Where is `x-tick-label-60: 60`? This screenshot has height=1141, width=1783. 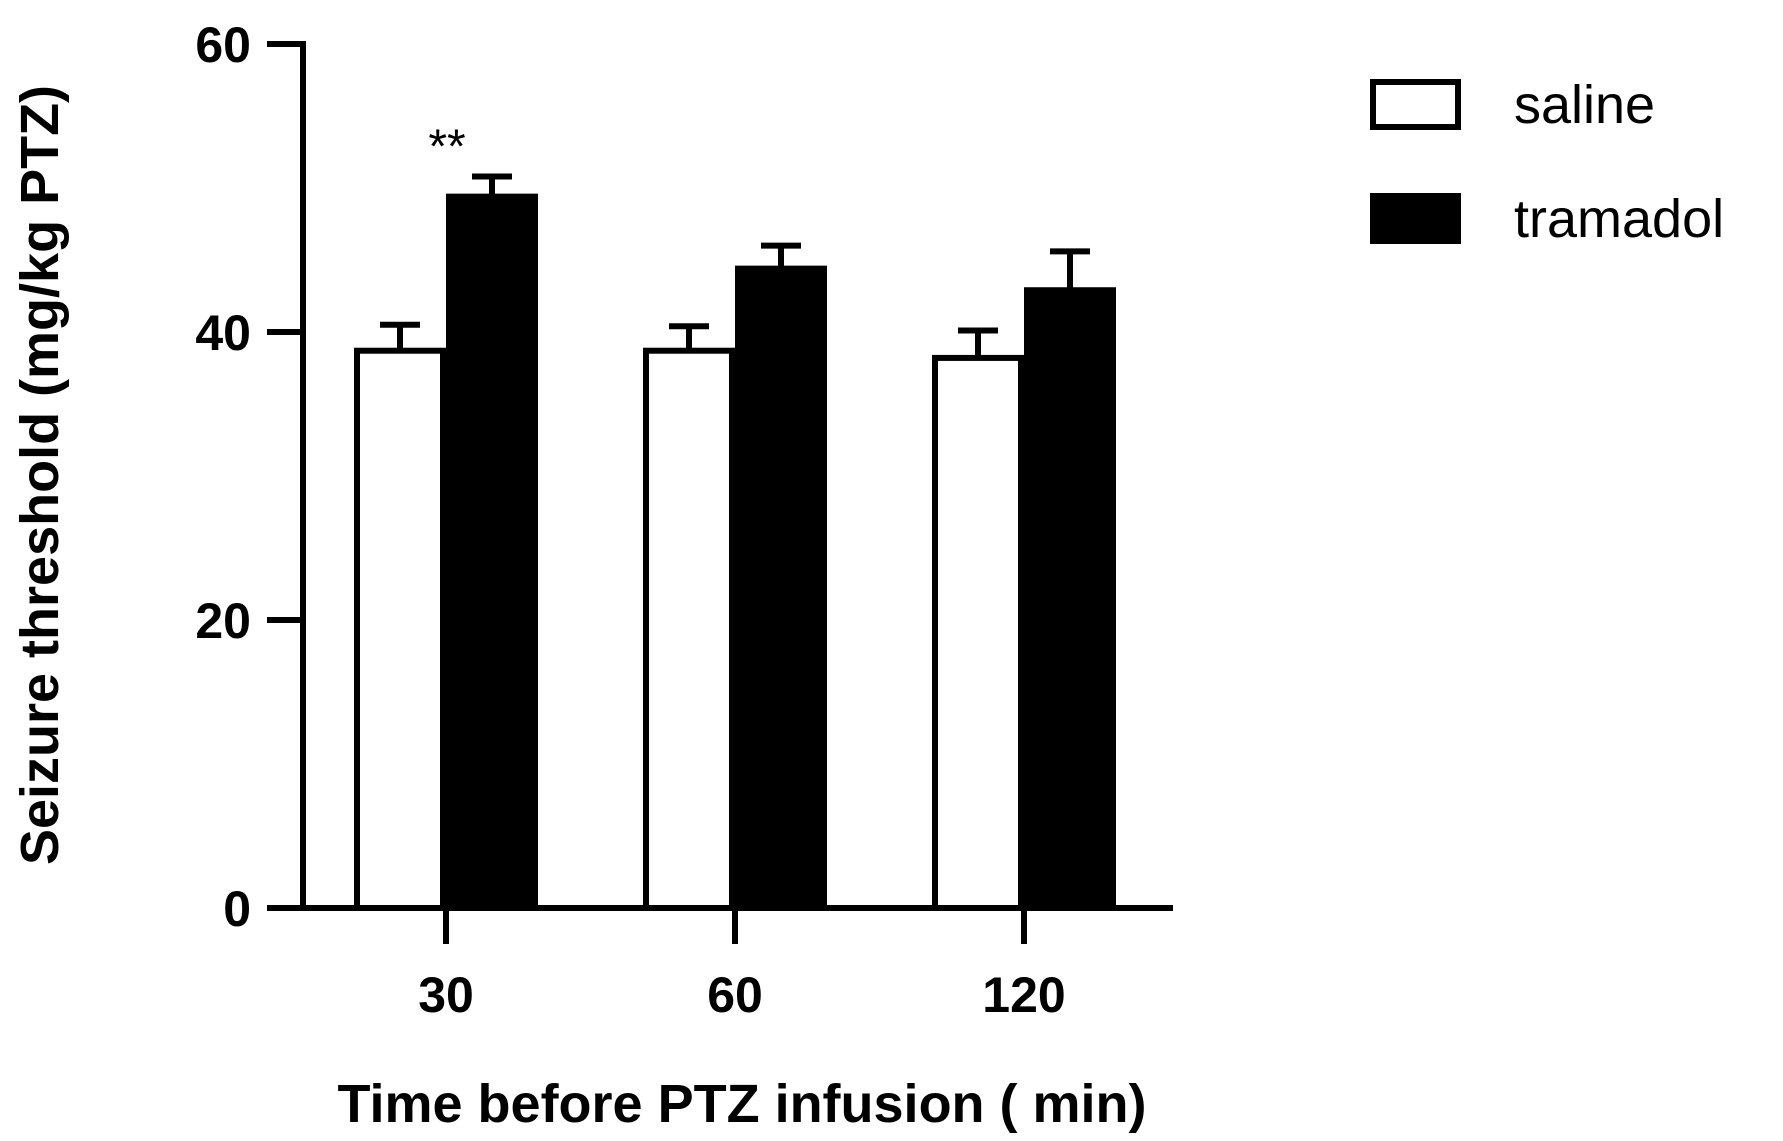
x-tick-label-60: 60 is located at coordinates (735, 995).